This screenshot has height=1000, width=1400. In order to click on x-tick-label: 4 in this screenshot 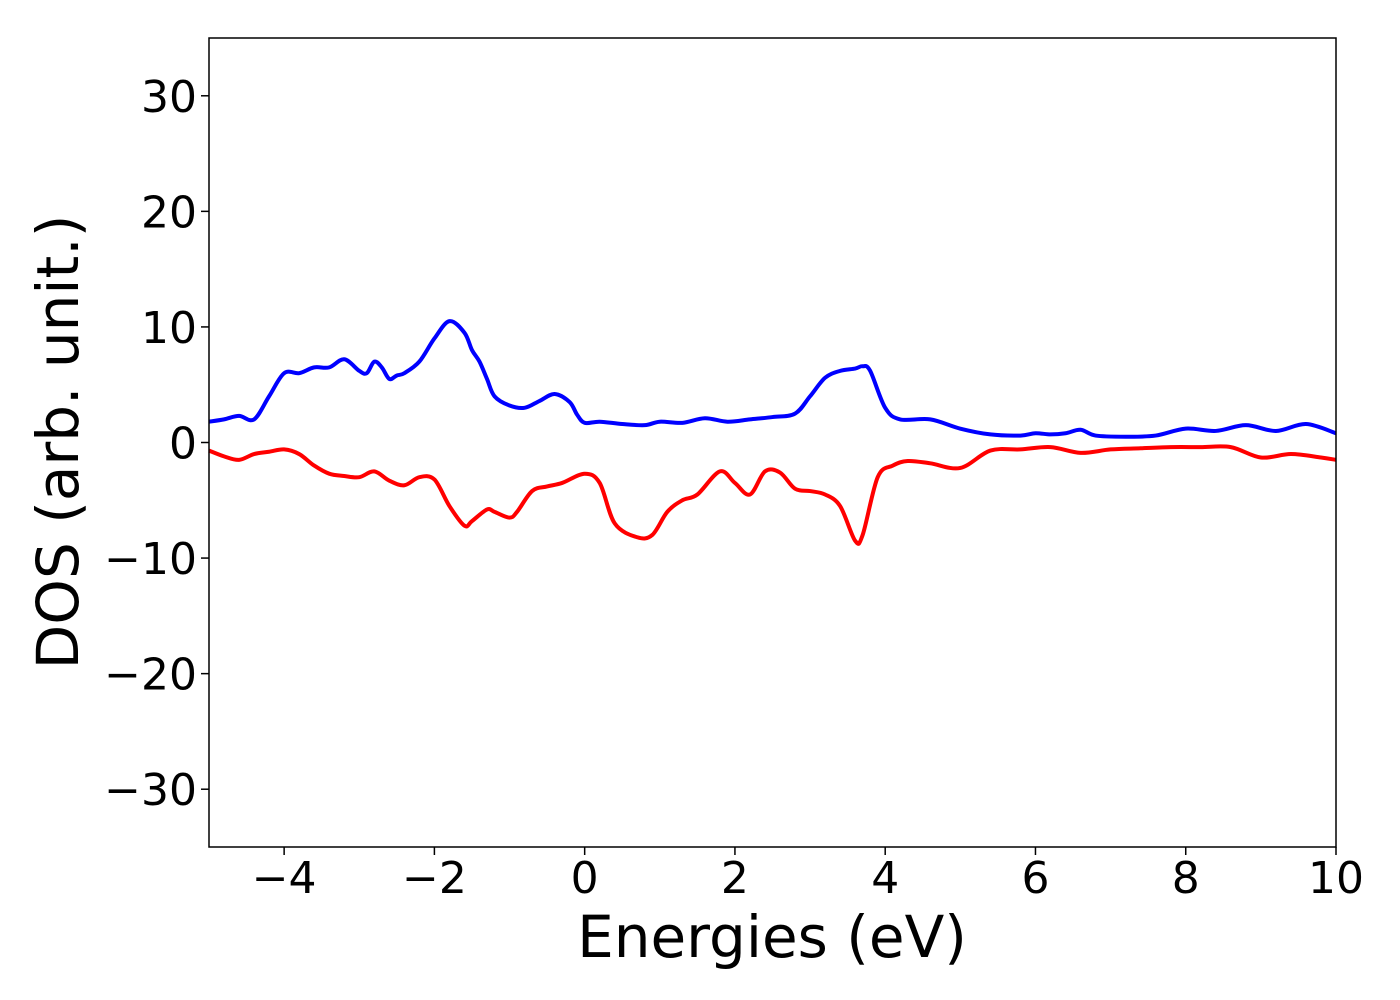, I will do `click(885, 878)`.